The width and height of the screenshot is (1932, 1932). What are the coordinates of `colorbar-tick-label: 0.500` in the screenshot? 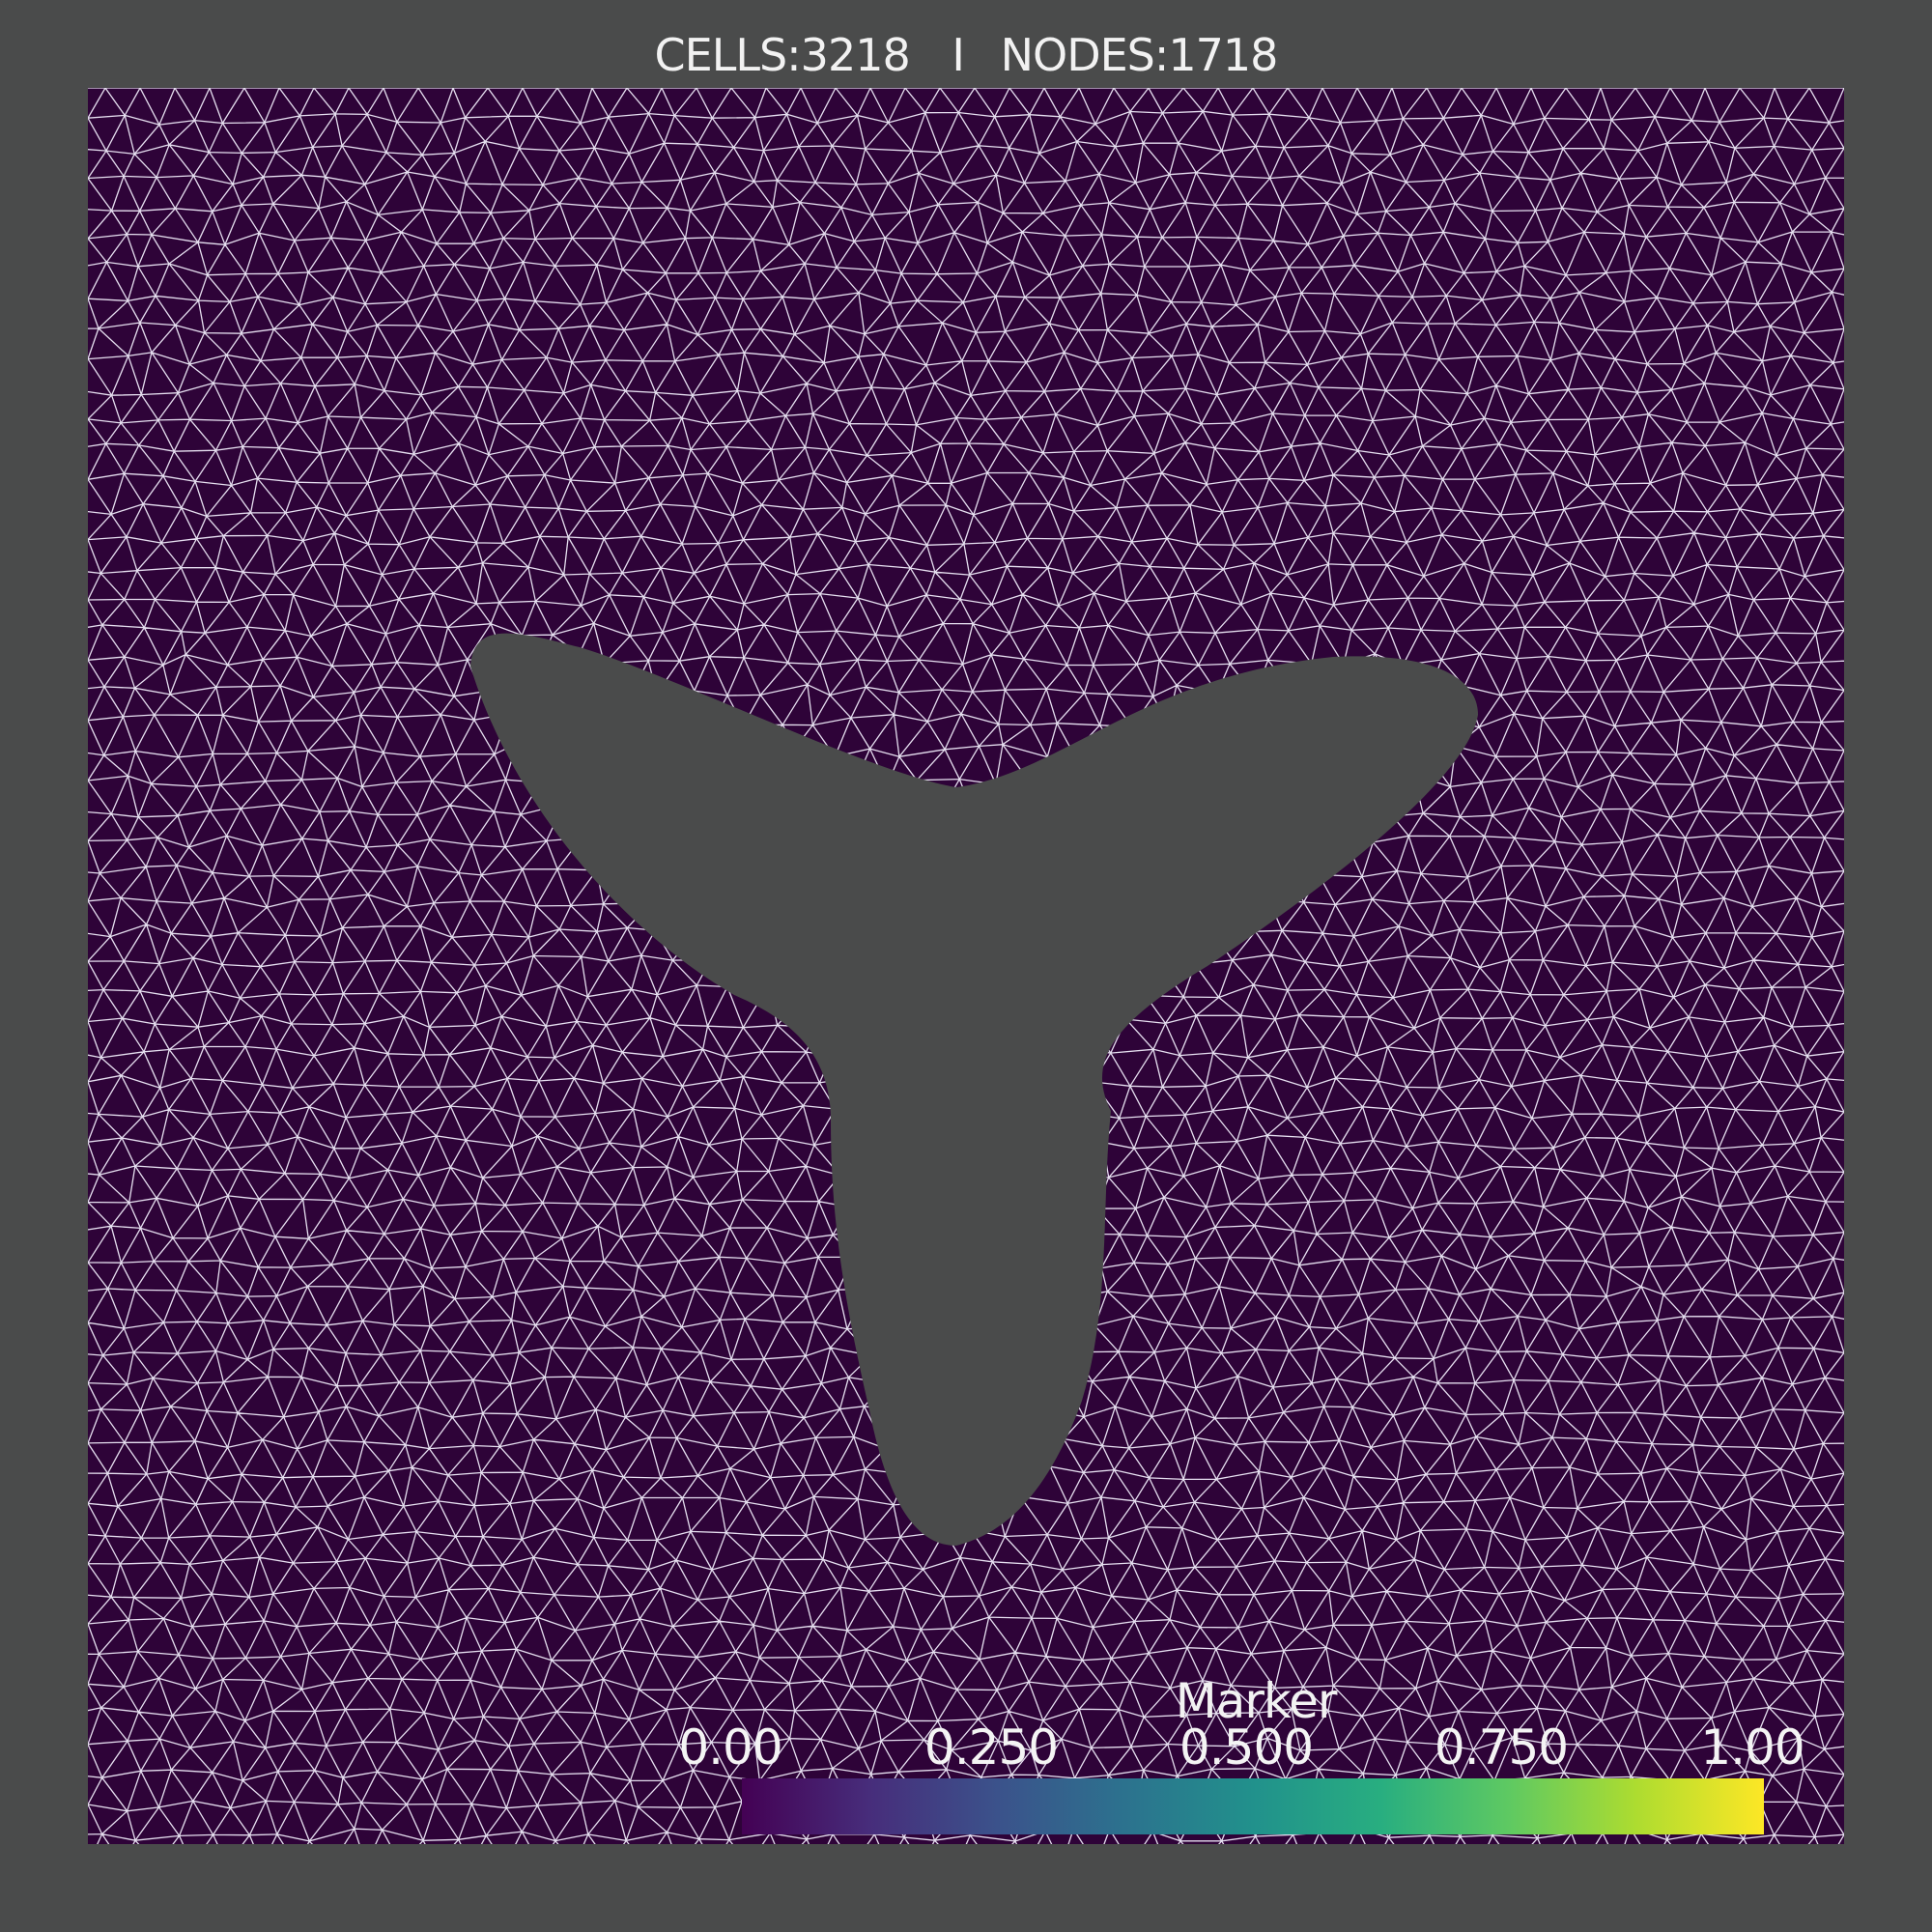 It's located at (1246, 1747).